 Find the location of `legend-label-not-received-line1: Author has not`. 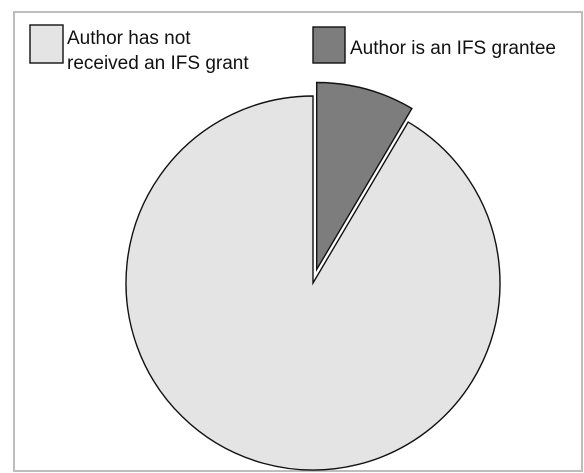

legend-label-not-received-line1: Author has not is located at coordinates (129, 38).